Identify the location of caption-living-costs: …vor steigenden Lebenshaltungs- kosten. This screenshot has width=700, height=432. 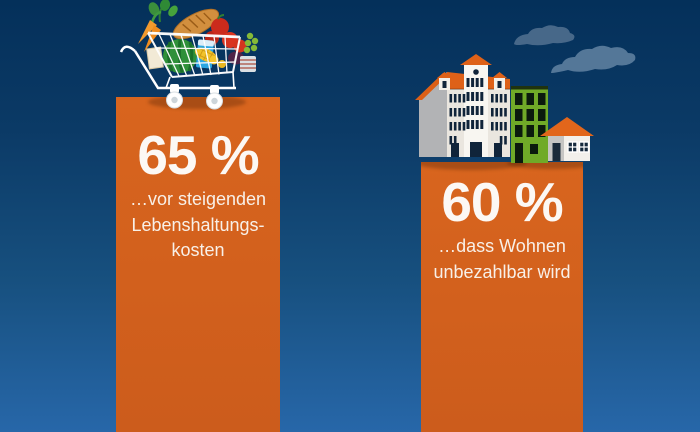
(198, 225).